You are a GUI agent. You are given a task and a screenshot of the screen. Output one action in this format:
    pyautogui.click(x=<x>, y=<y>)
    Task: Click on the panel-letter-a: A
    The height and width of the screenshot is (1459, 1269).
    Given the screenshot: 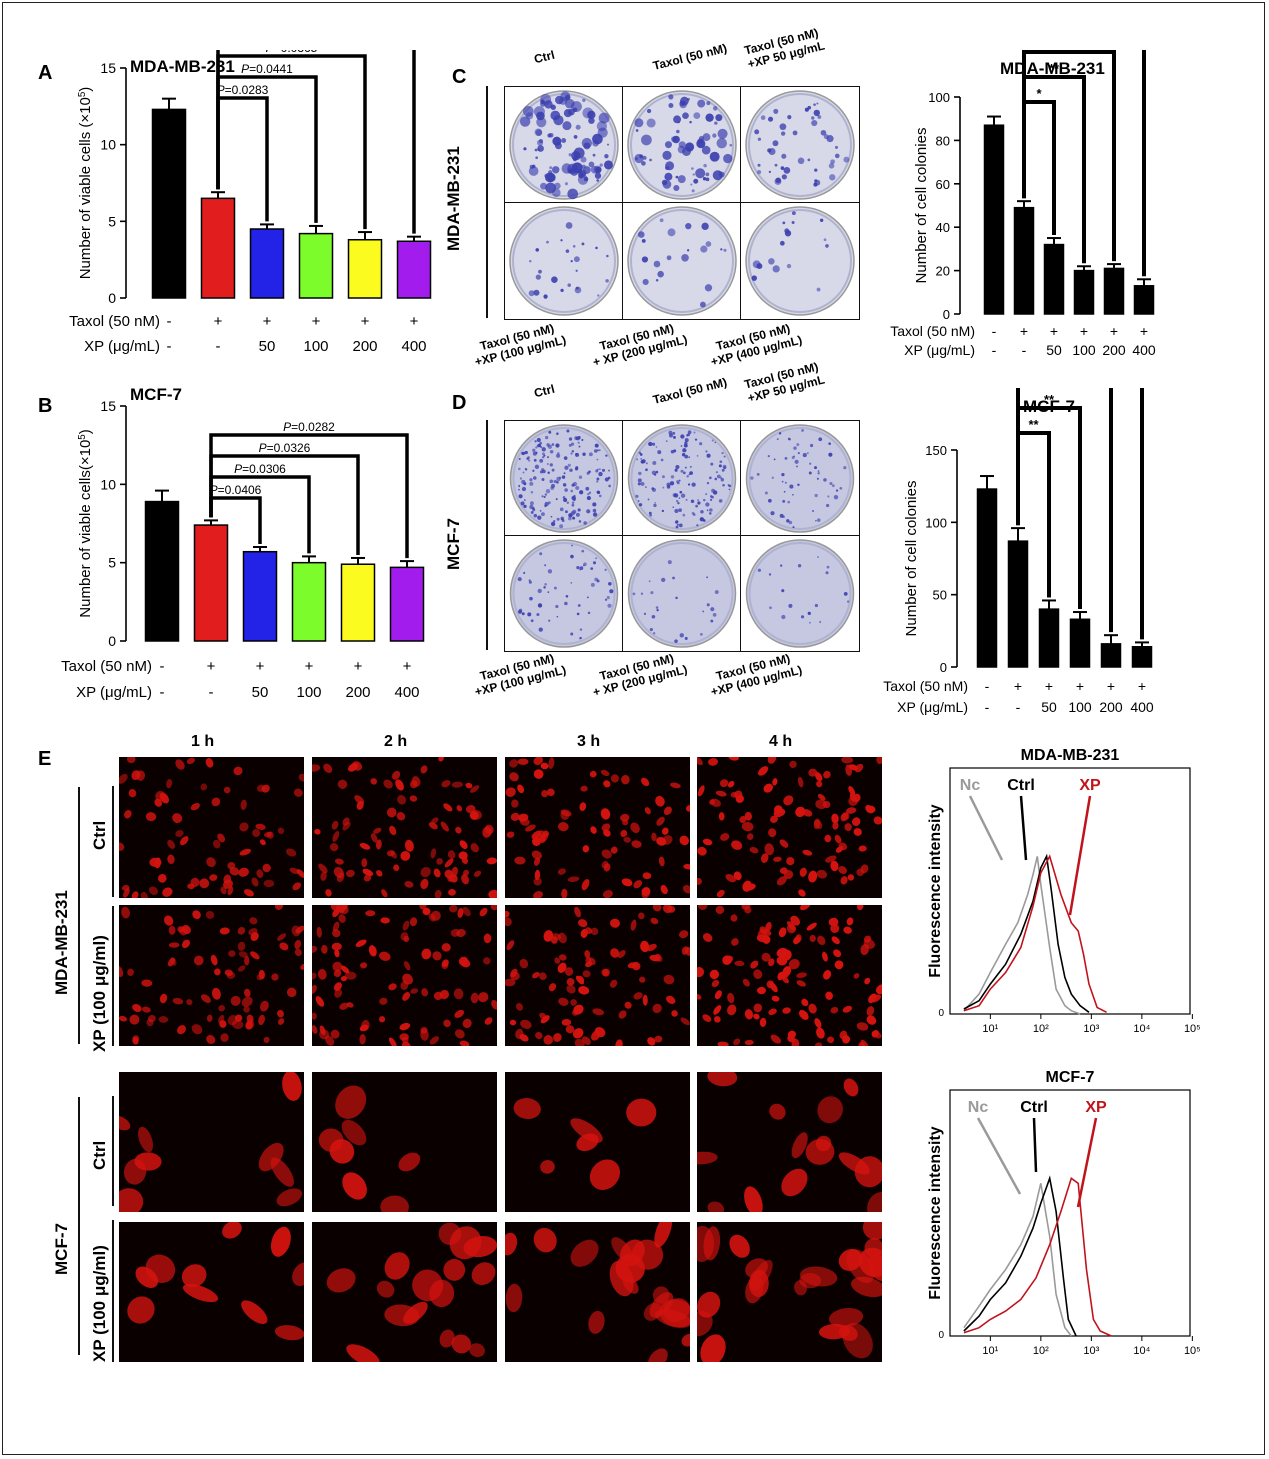 What is the action you would take?
    pyautogui.click(x=45, y=73)
    